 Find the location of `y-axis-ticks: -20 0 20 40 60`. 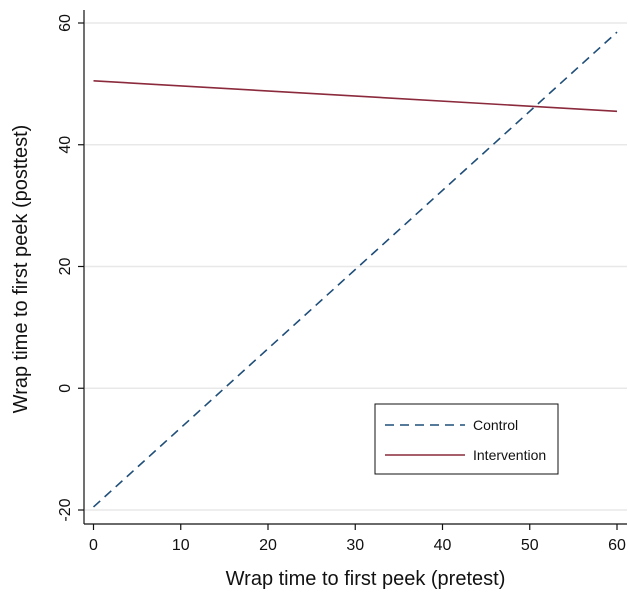

y-axis-ticks: -20 0 20 40 60 is located at coordinates (70, 268).